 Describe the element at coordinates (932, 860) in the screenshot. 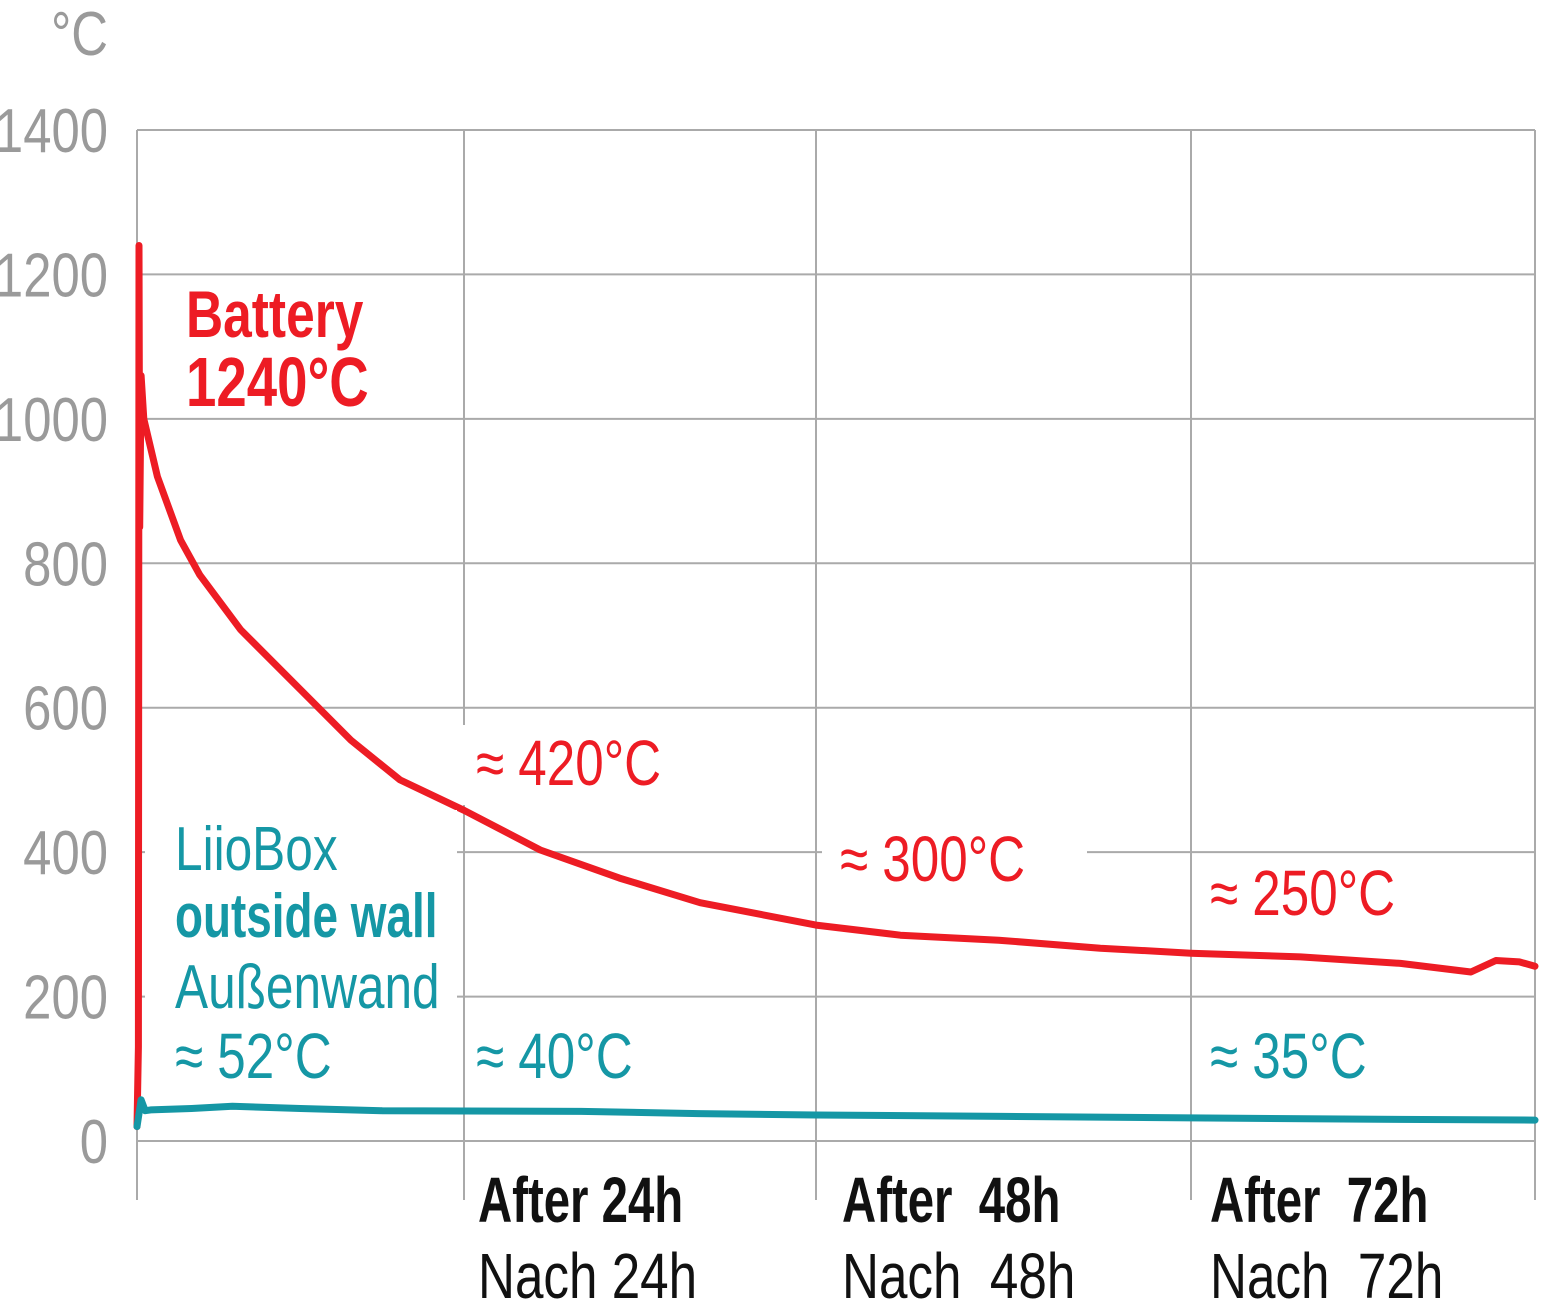

I see `annotation-300: ≈ 300°C` at that location.